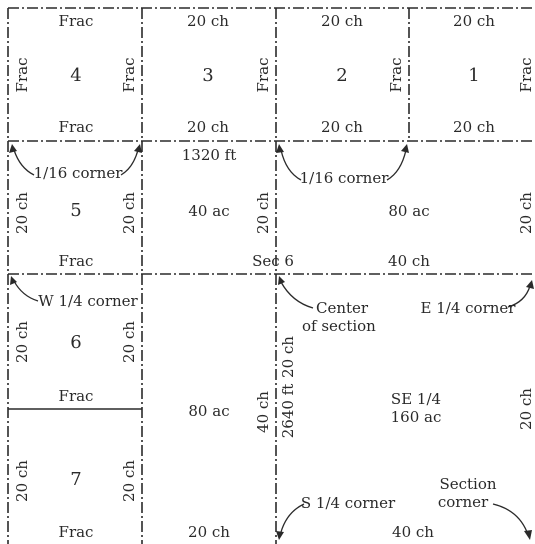 Image resolution: width=535 pixels, height=544 pixels. Describe the element at coordinates (208, 127) in the screenshot. I see `label-ch-bottom-lot3: 20 ch` at that location.